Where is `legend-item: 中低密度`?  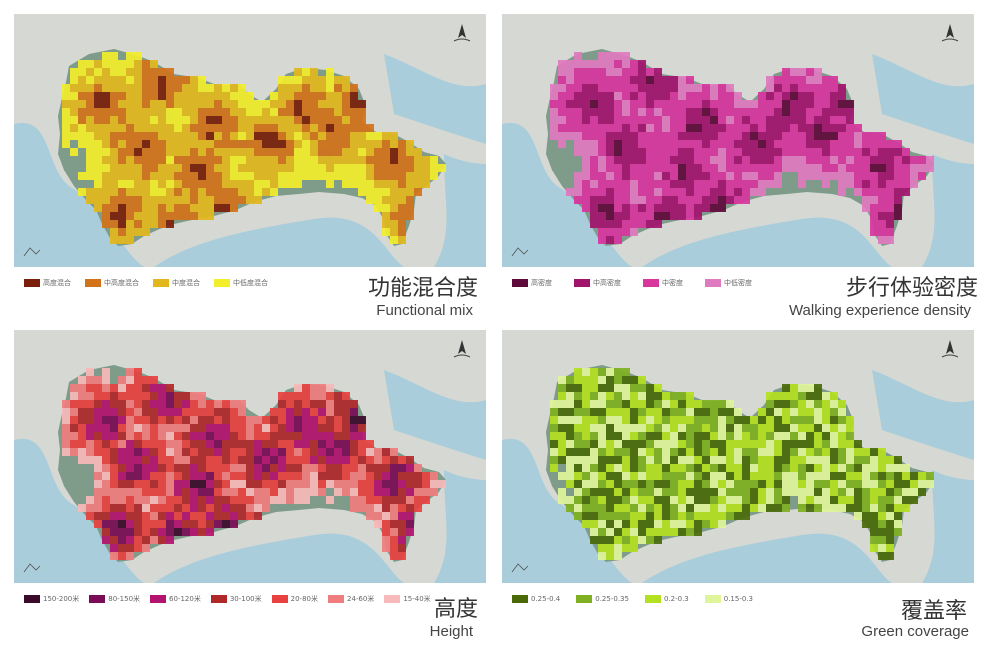 legend-item: 中低密度 is located at coordinates (728, 283).